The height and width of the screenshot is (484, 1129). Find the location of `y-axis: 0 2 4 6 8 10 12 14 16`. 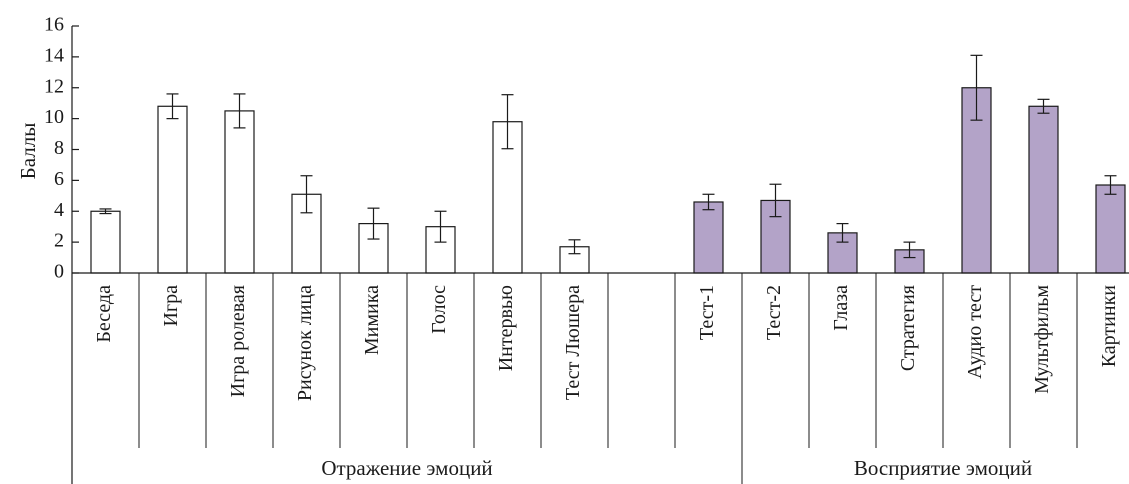

y-axis: 0 2 4 6 8 10 12 14 16 is located at coordinates (61, 249).